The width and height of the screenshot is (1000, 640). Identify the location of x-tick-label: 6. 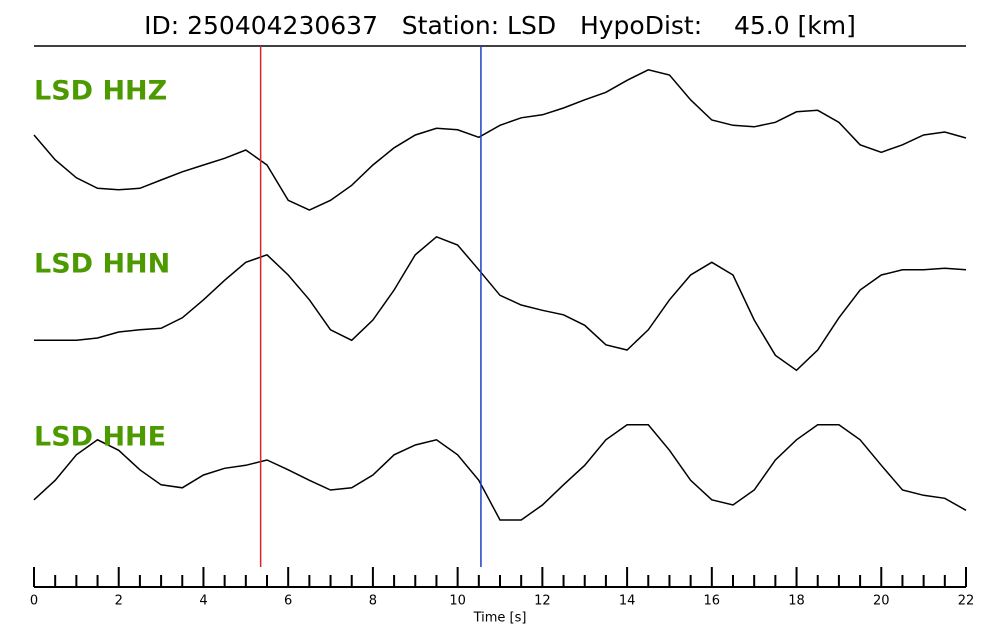
(288, 601).